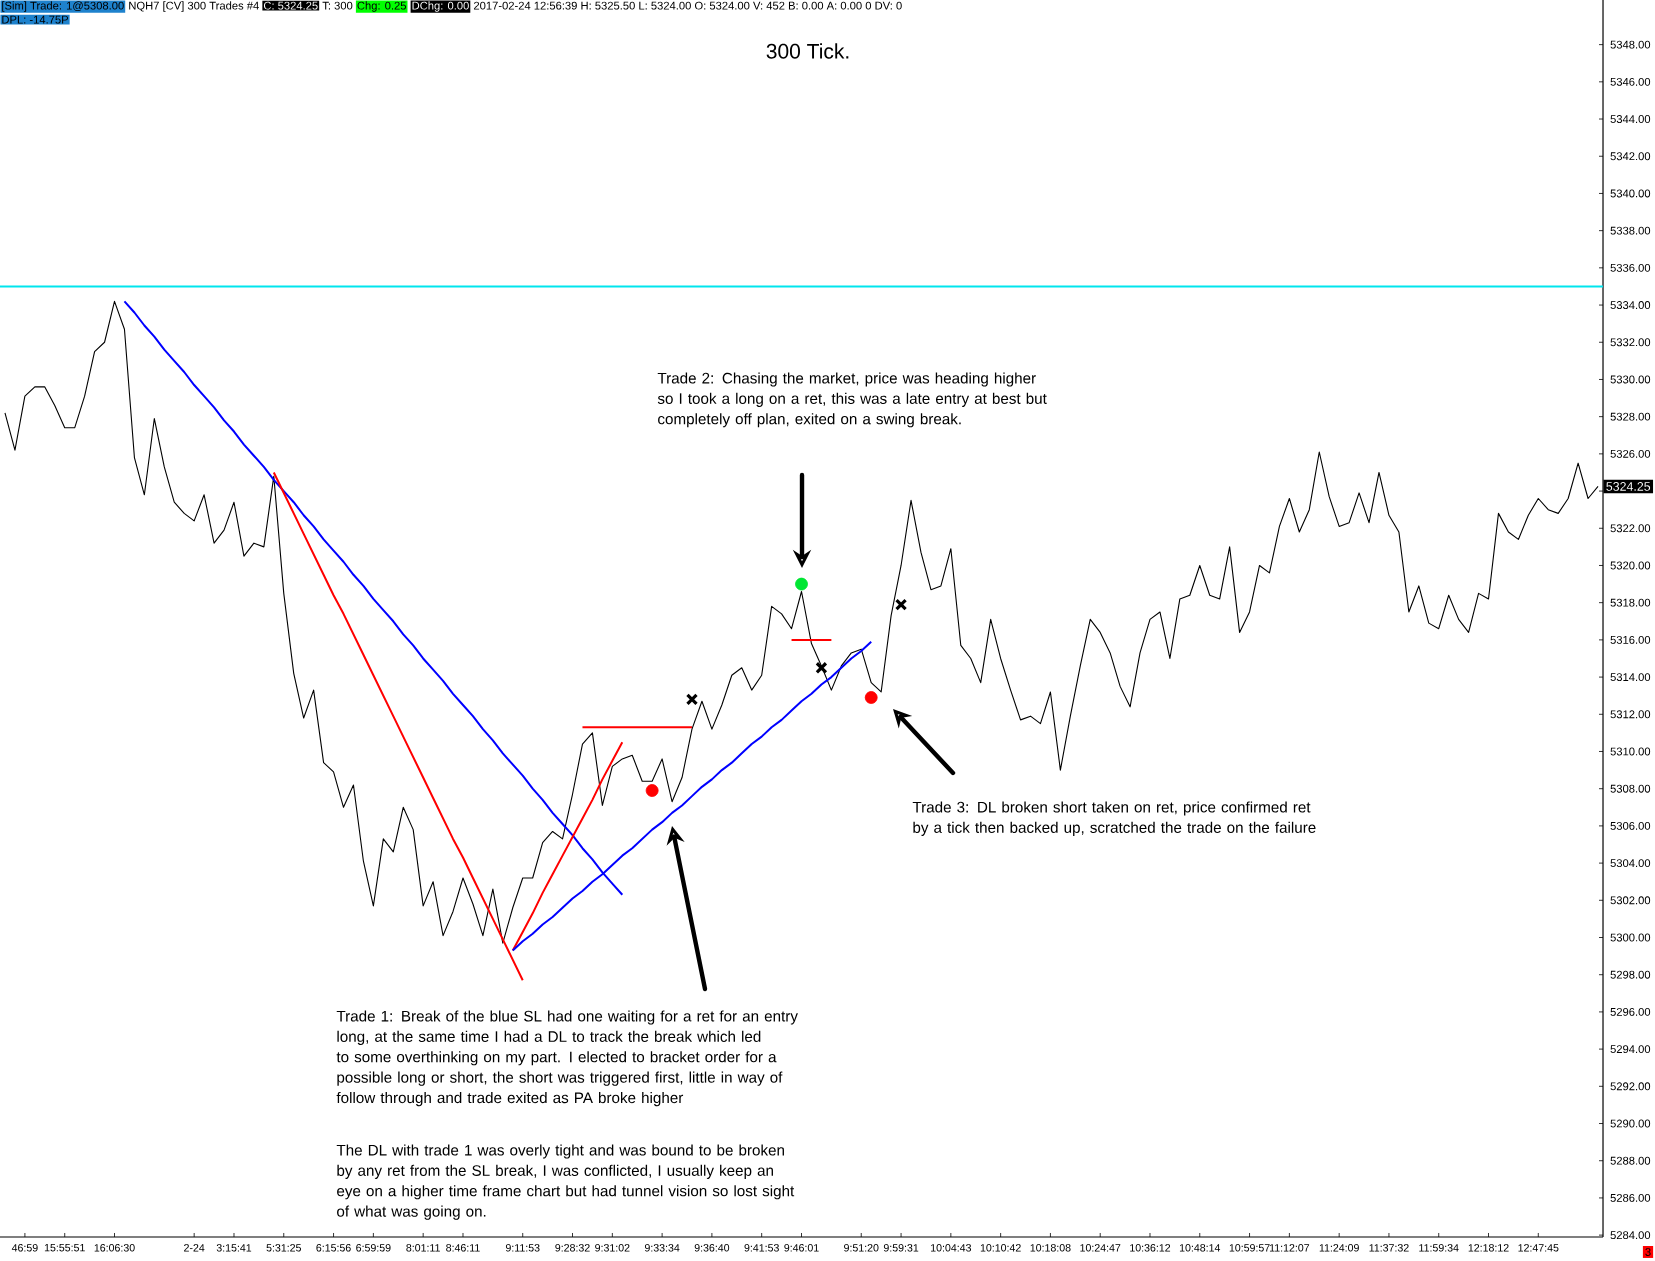  What do you see at coordinates (1249, 1248) in the screenshot?
I see `x-tick-label: 10:59:57` at bounding box center [1249, 1248].